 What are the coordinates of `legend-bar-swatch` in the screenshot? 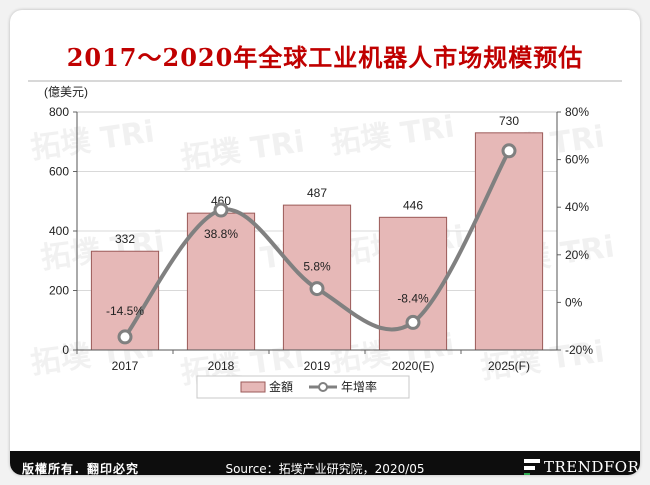 It's located at (253, 387).